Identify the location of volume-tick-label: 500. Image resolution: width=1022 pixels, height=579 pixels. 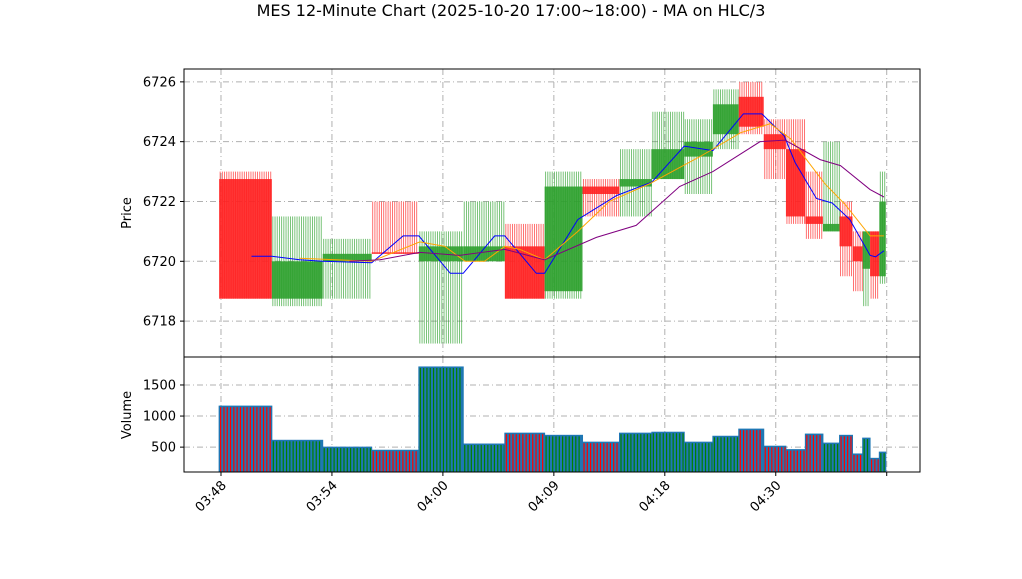
(163, 448).